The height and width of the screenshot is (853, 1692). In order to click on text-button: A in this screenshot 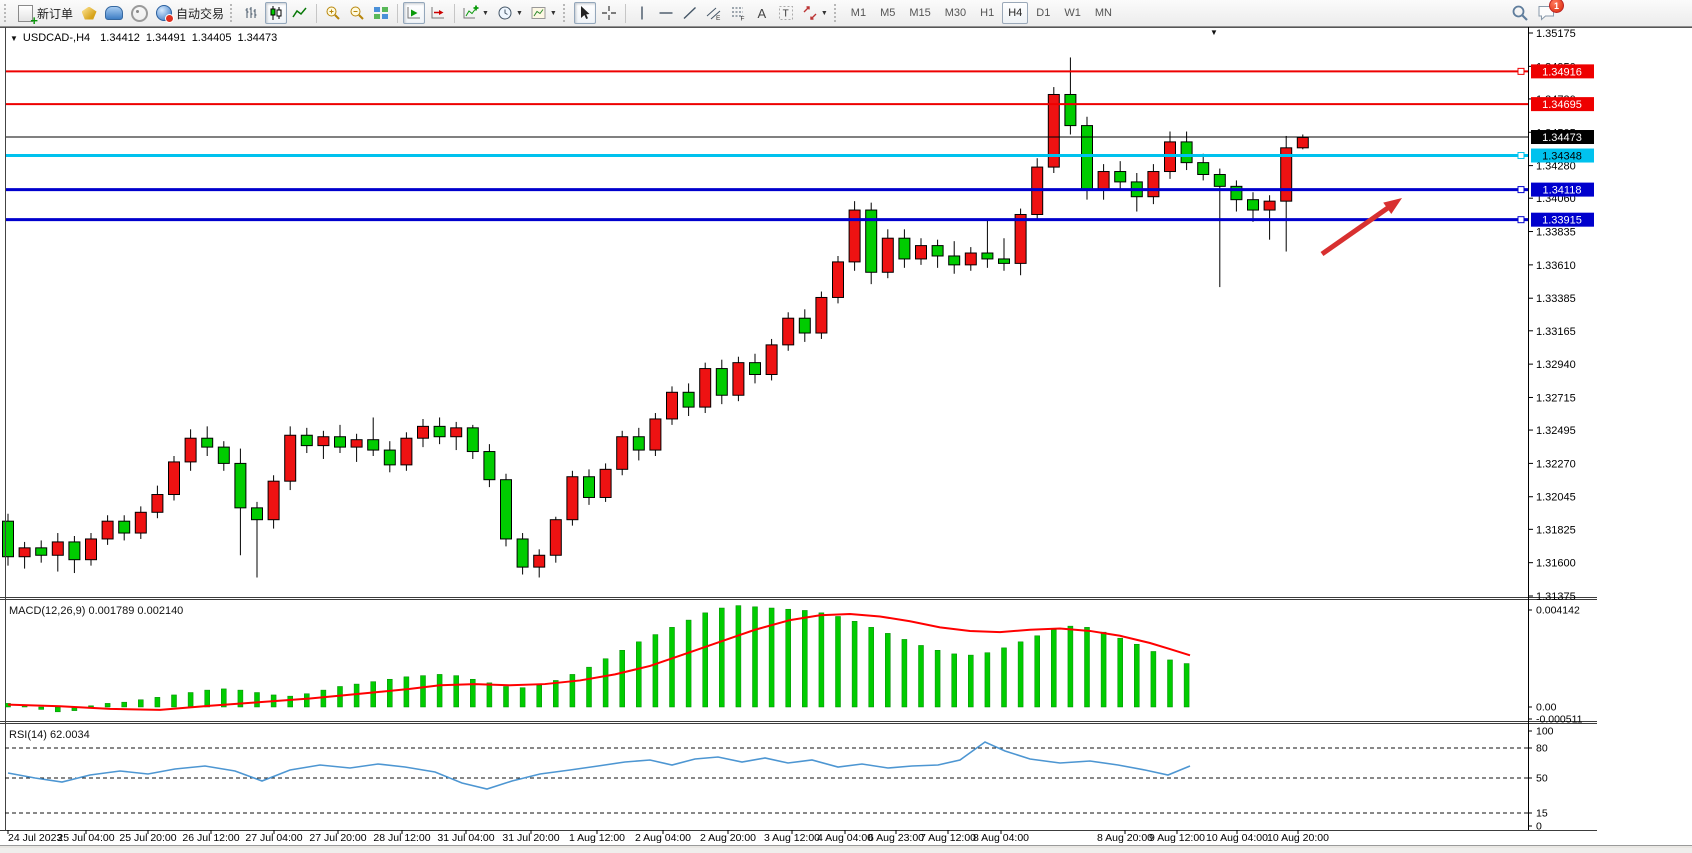, I will do `click(762, 13)`.